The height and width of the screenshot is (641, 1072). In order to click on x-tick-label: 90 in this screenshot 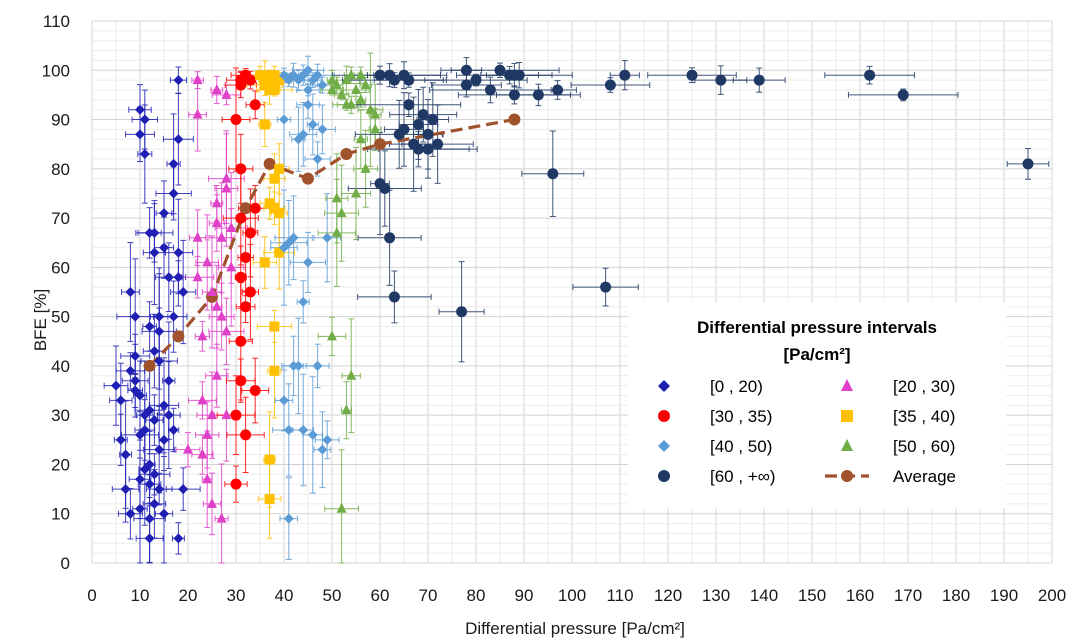, I will do `click(524, 595)`.